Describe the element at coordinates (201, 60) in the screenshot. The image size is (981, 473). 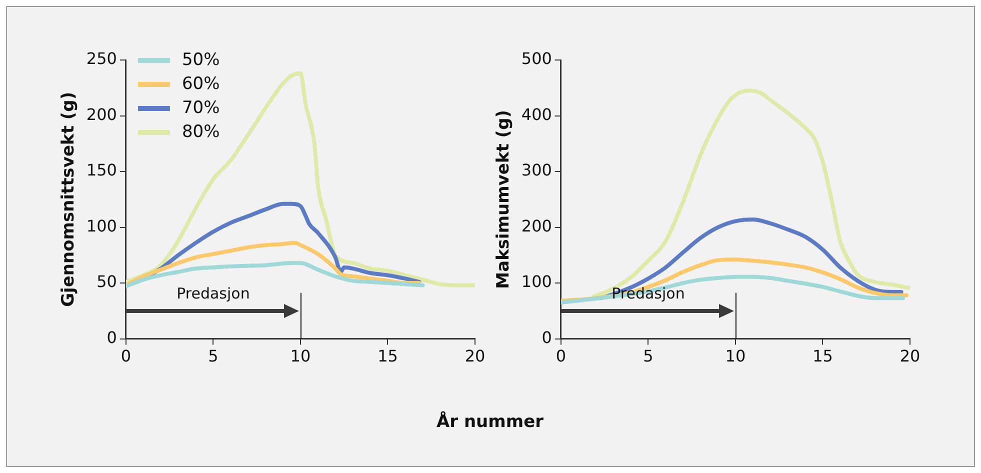
I see `legend-label: 50%` at that location.